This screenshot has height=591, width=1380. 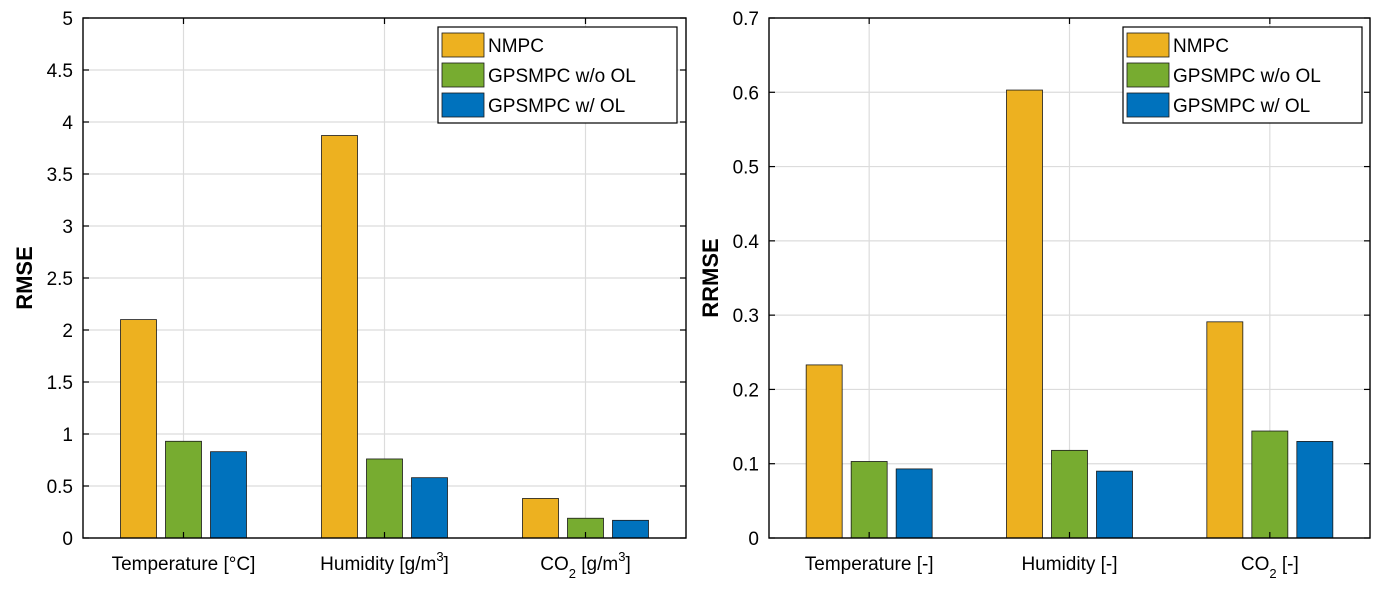 I want to click on y-tick-label-6: 3, so click(x=67, y=227).